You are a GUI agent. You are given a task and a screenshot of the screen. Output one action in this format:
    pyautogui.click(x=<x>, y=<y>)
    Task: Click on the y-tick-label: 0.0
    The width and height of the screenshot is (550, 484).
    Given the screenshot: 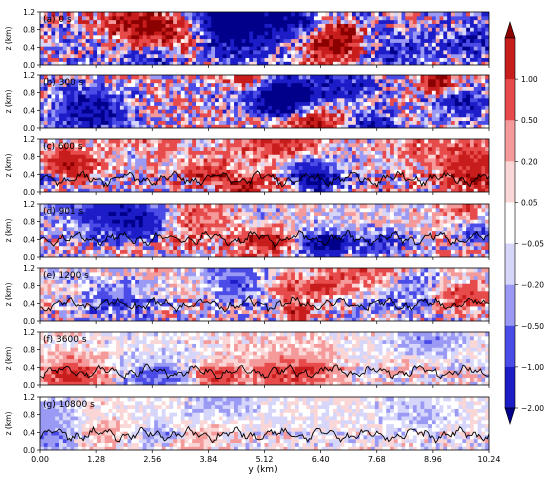 What is the action you would take?
    pyautogui.click(x=29, y=65)
    